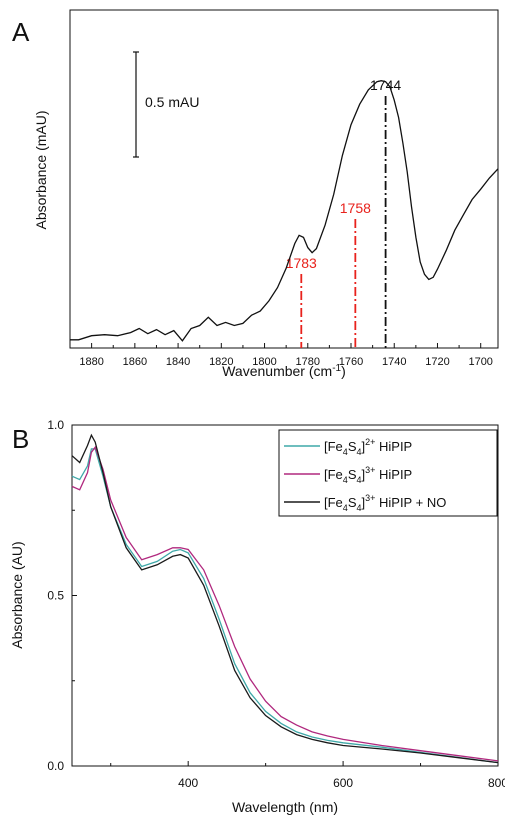 The height and width of the screenshot is (818, 505). I want to click on panel-a-x-tick-label: 1740, so click(394, 362).